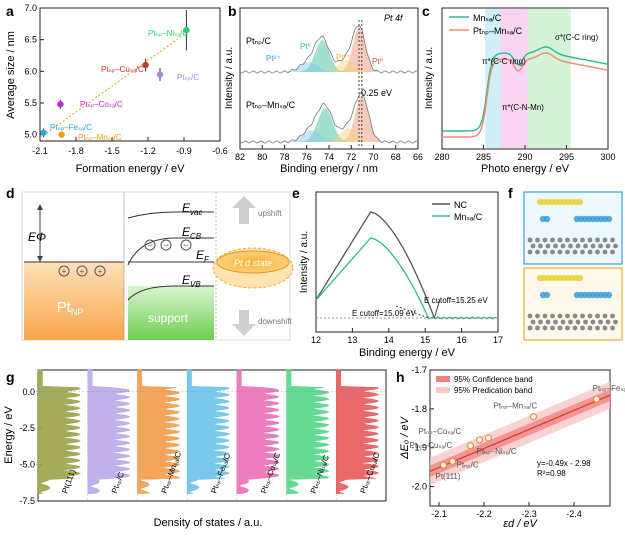 This screenshot has width=625, height=536. Describe the element at coordinates (462, 340) in the screenshot. I see `e-xtick-label: 16` at that location.